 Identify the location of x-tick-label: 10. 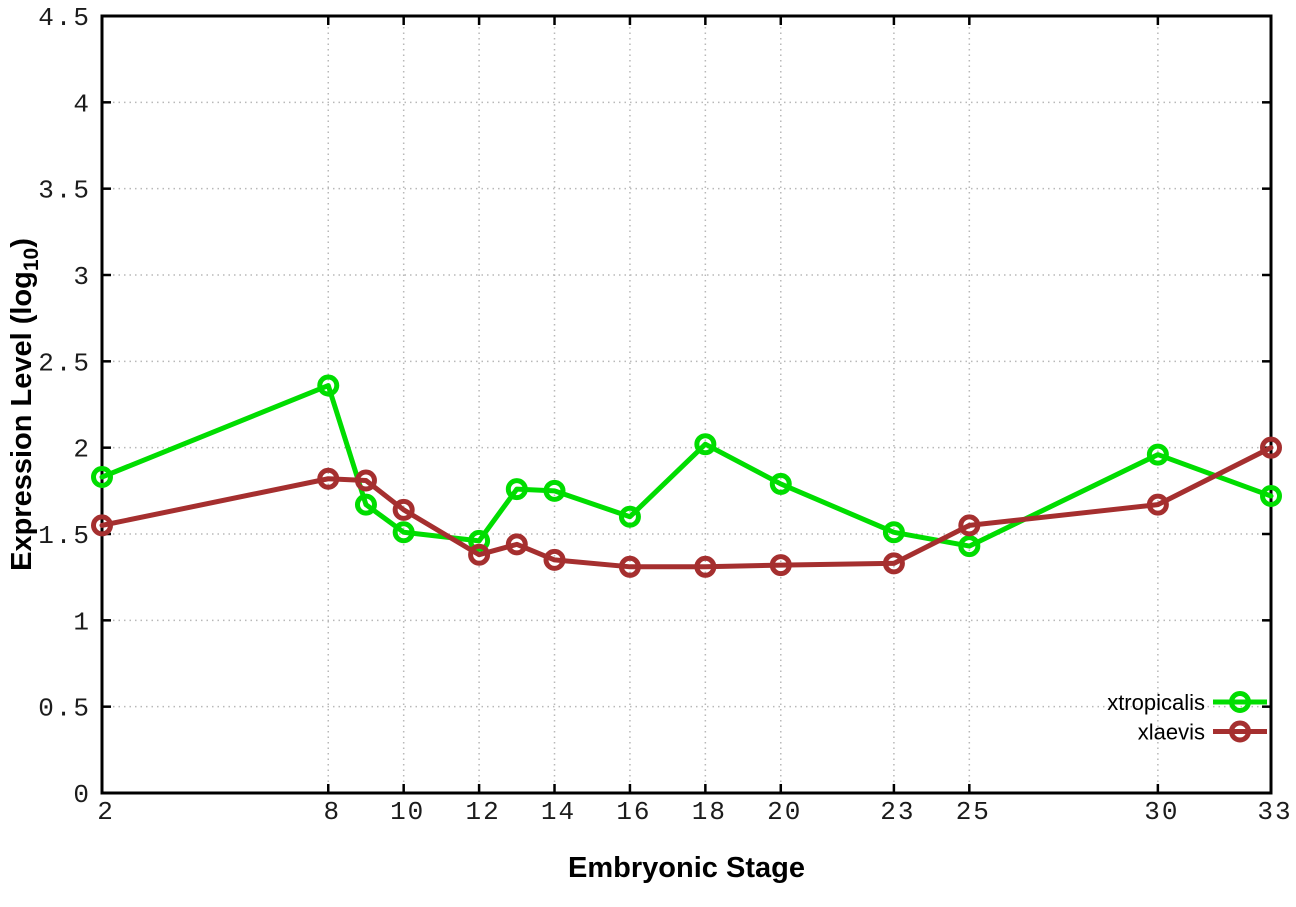
(407, 812).